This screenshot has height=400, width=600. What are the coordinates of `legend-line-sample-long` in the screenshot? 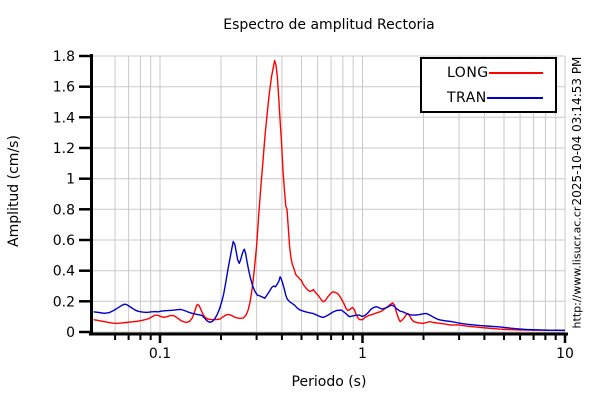 It's located at (515, 72).